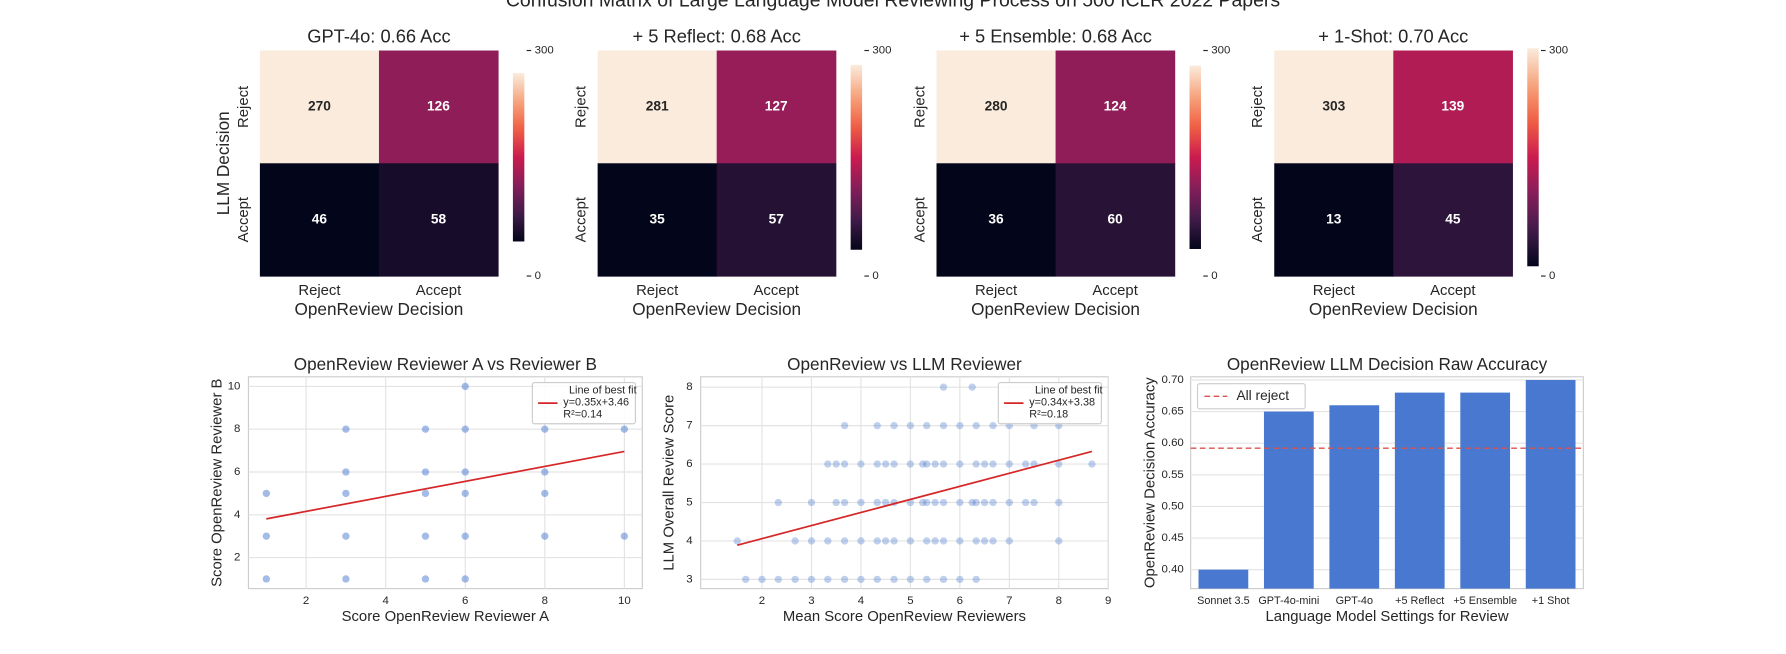 The height and width of the screenshot is (654, 1786). What do you see at coordinates (1251, 396) in the screenshot?
I see `legend-box` at bounding box center [1251, 396].